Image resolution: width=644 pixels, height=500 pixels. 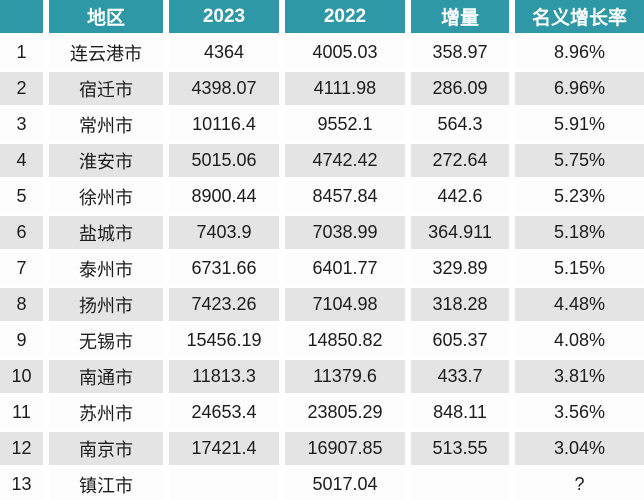 What do you see at coordinates (225, 377) in the screenshot?
I see `2023-cell: 11813.3` at bounding box center [225, 377].